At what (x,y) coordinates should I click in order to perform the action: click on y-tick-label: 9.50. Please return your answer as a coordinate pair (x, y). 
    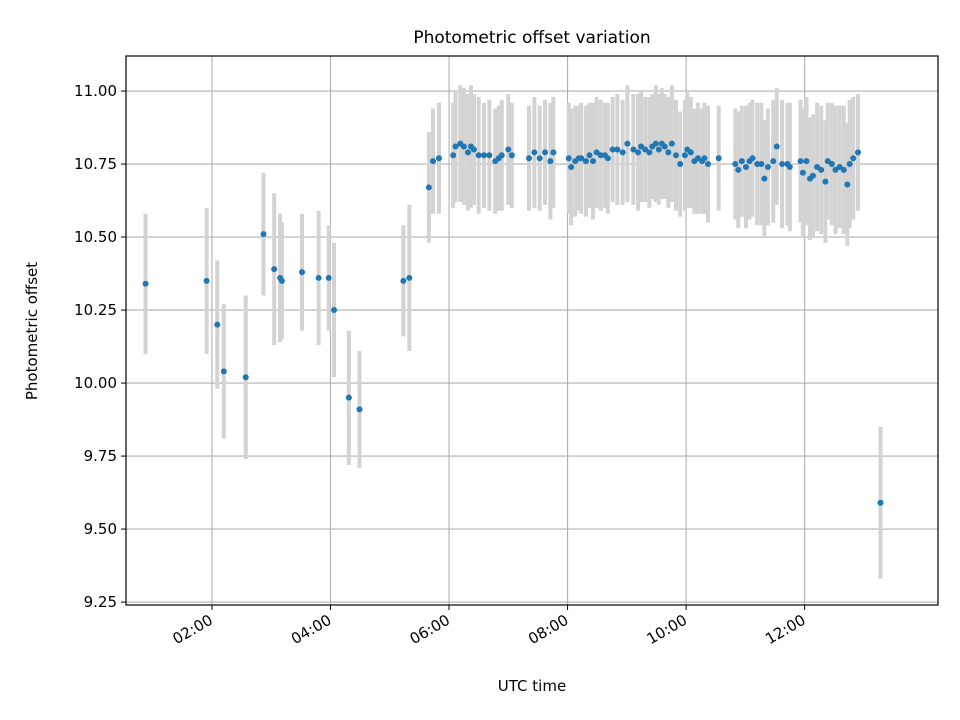
    Looking at the image, I should click on (100, 529).